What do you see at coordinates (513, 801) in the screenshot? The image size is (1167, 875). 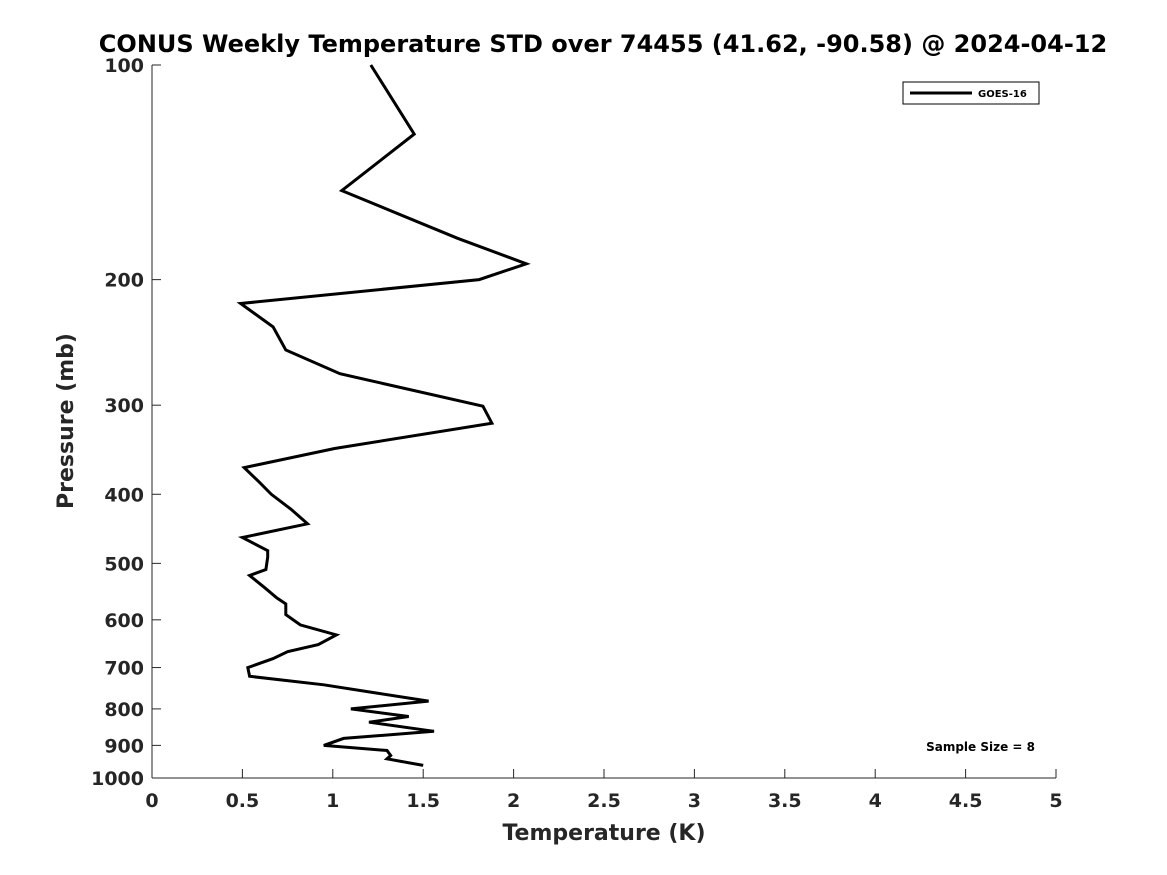 I see `x-tick-label: 2` at bounding box center [513, 801].